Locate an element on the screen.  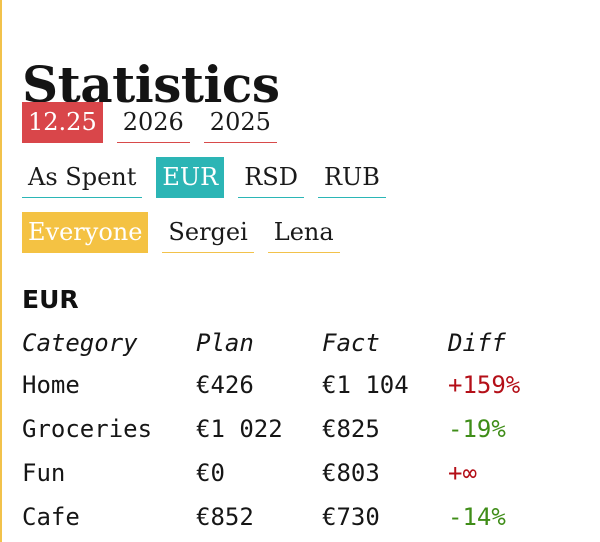
date-filter-2025: 2025 is located at coordinates (240, 122).